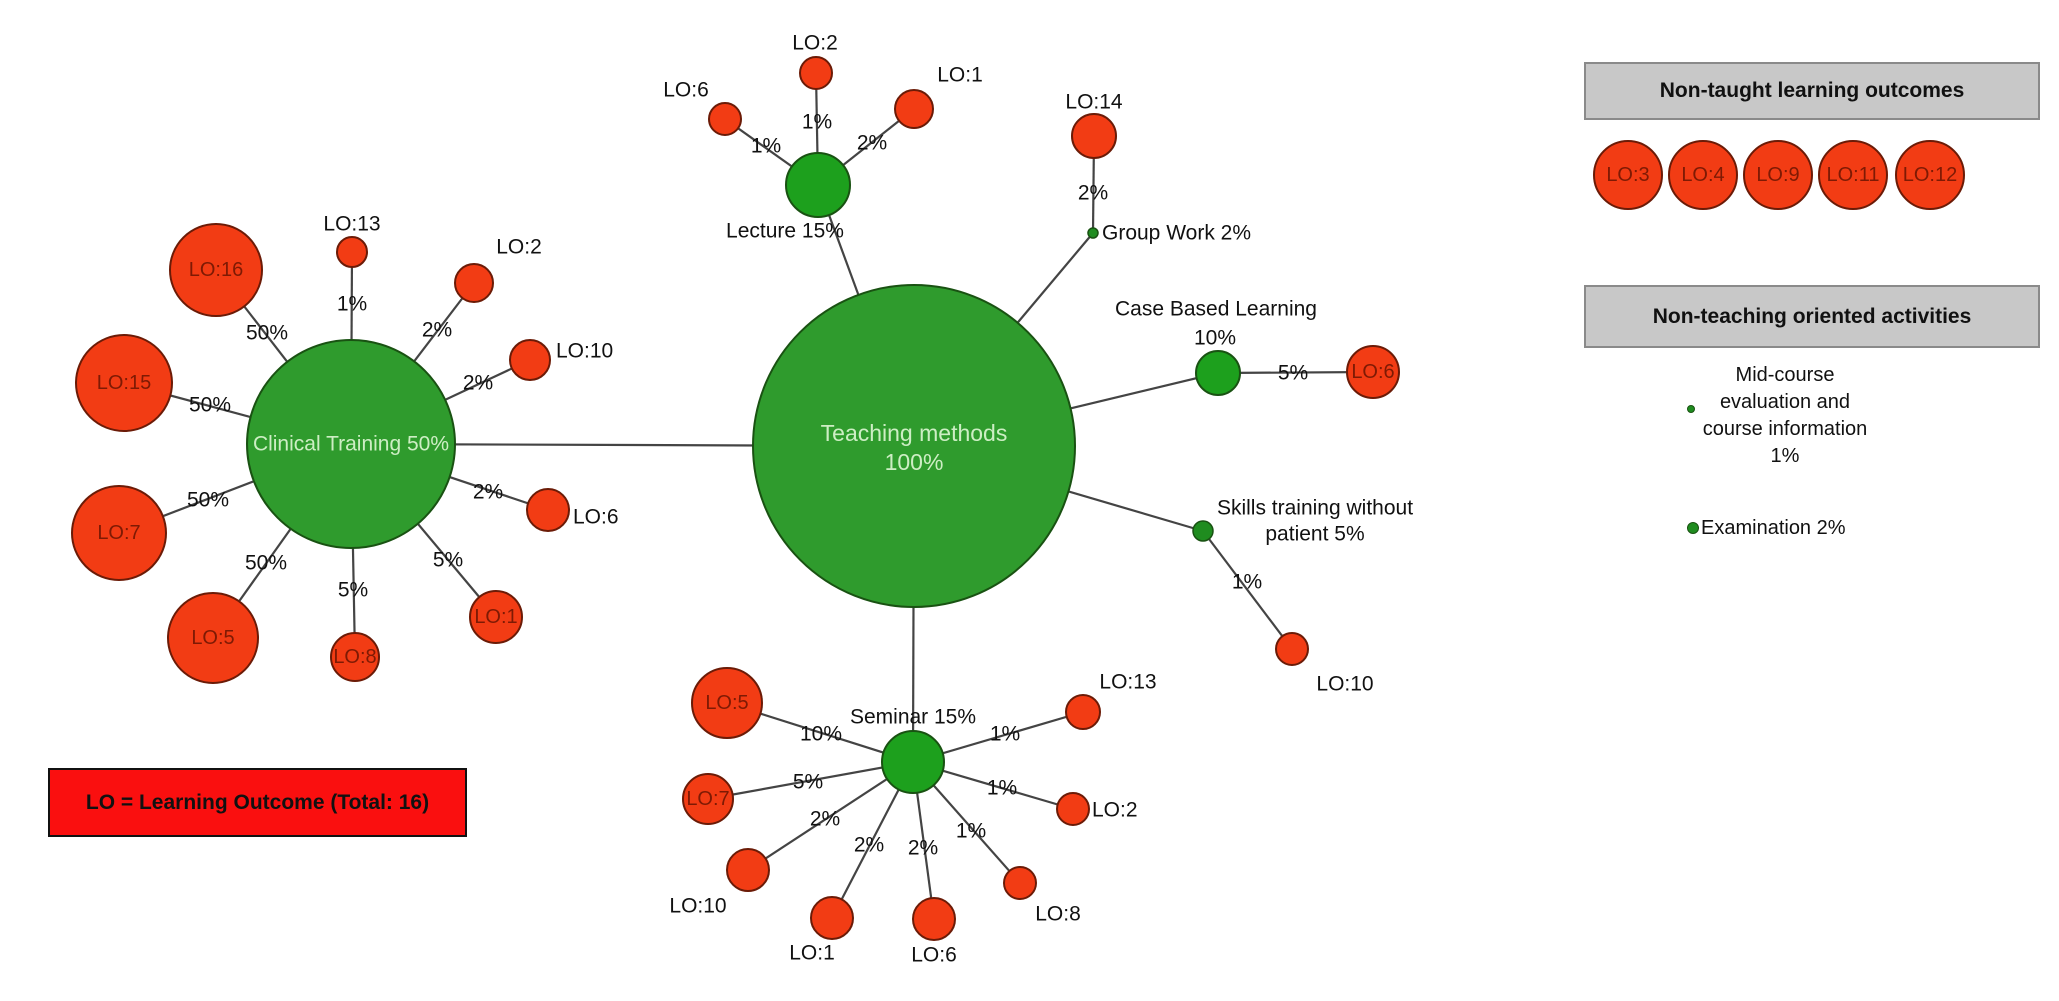 The image size is (2059, 1001). Describe the element at coordinates (352, 252) in the screenshot. I see `node-ct-lo13` at that location.